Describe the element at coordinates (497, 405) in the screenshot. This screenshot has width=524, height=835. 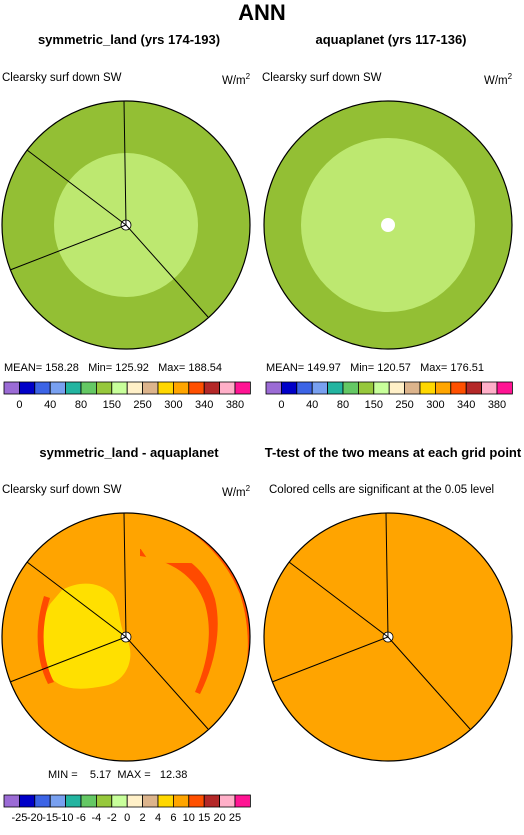
I see `colorbar-2-label: 380` at that location.